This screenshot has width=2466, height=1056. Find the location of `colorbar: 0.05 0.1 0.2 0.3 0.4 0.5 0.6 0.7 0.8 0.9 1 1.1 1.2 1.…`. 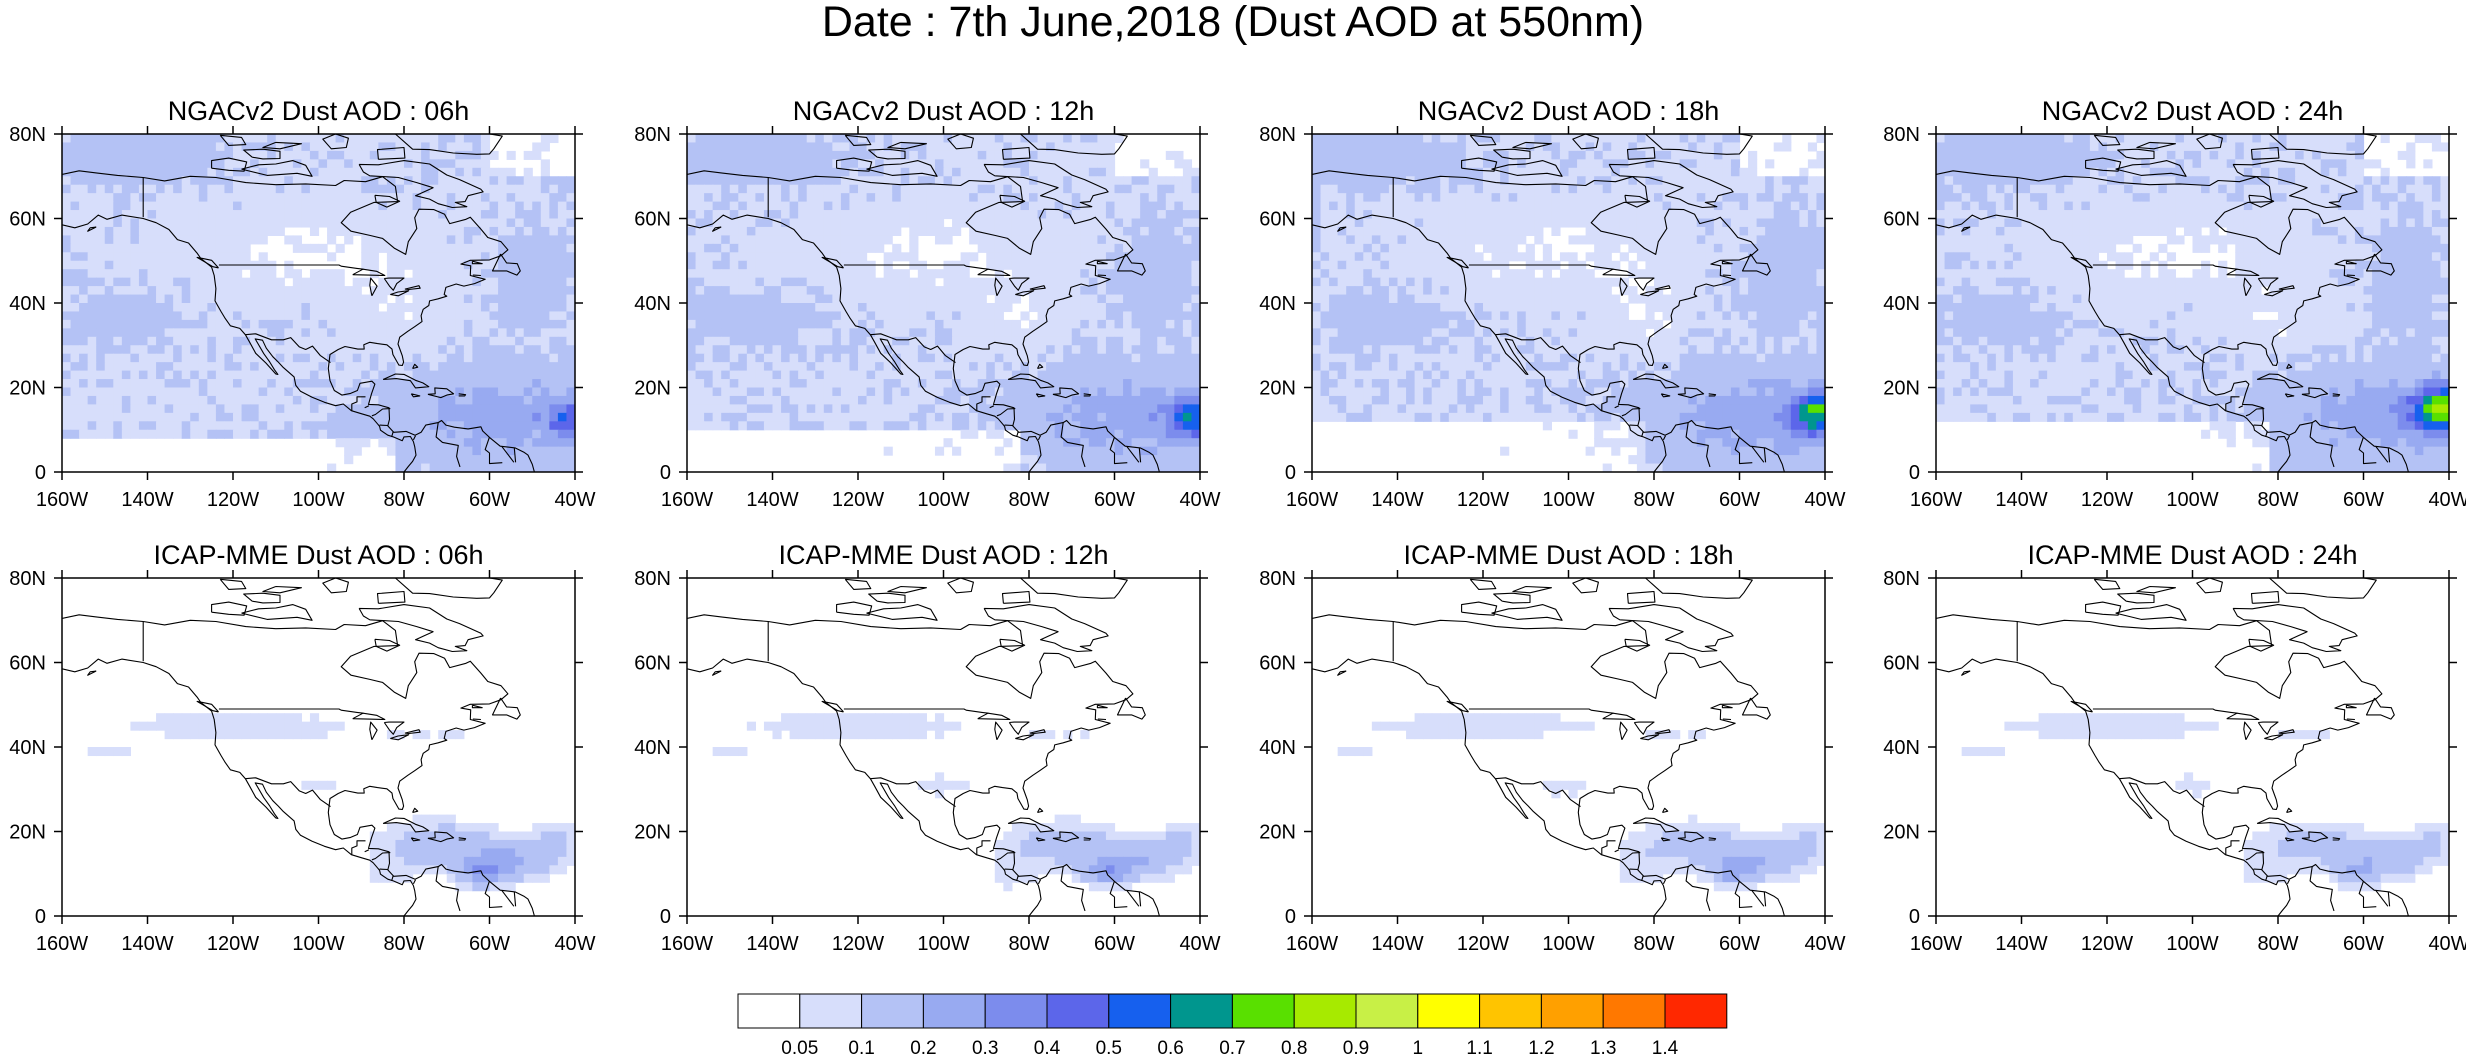

colorbar: 0.05 0.1 0.2 0.3 0.4 0.5 0.6 0.7 0.8 0.9 1 1.1 1.2 1.… is located at coordinates (1232, 1024).